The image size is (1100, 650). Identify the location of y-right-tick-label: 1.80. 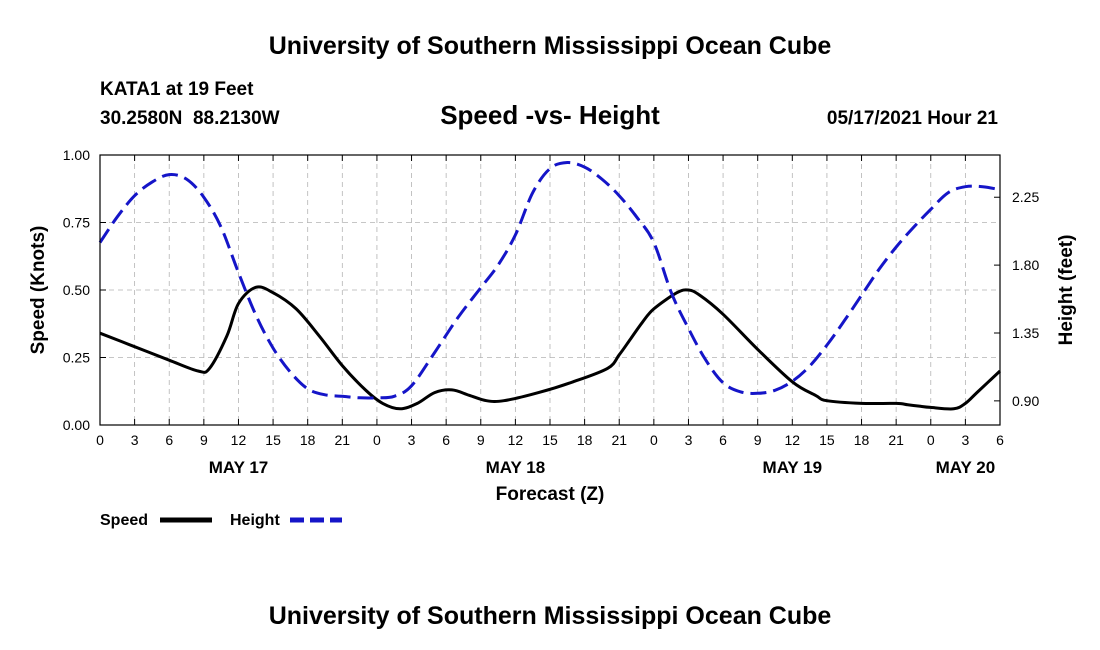
(1025, 265).